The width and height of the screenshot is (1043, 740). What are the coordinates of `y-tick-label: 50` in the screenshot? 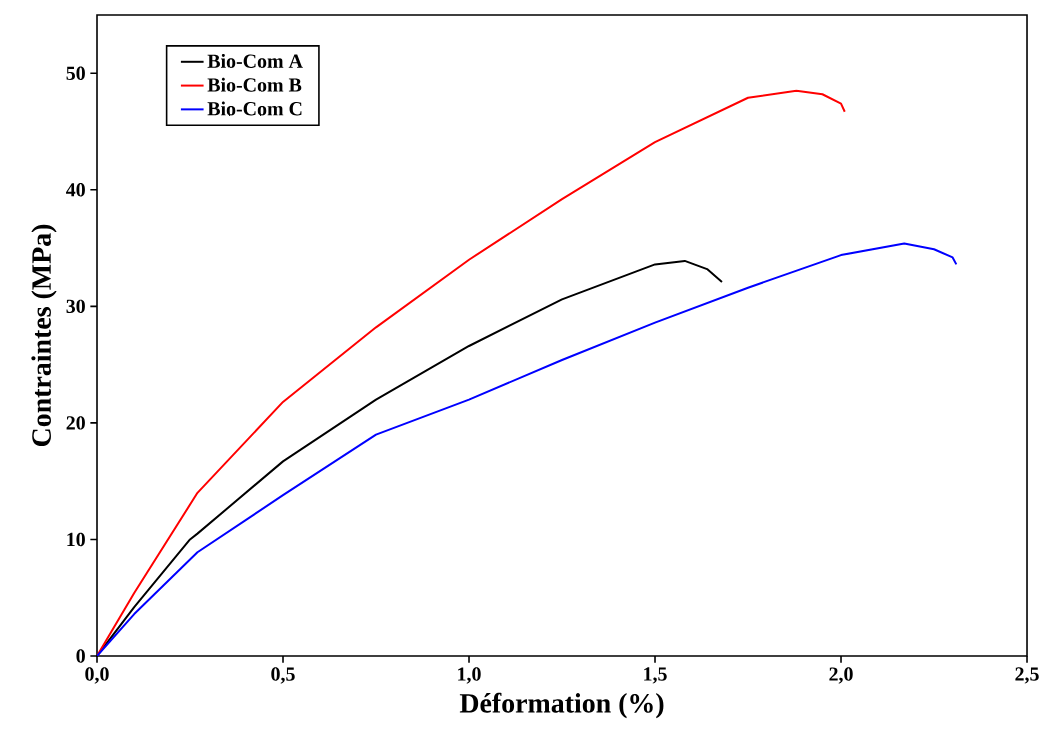 It's located at (75, 73).